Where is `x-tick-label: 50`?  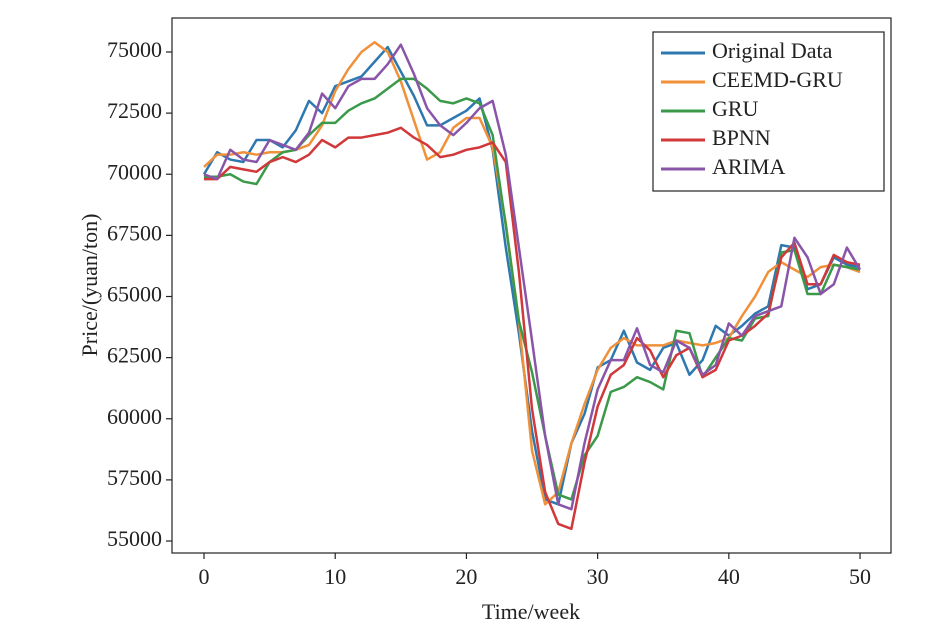 x-tick-label: 50 is located at coordinates (860, 576).